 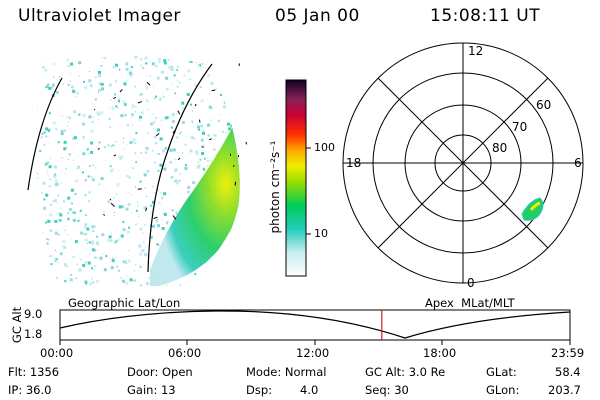 What do you see at coordinates (315, 324) in the screenshot?
I see `altitude-curve` at bounding box center [315, 324].